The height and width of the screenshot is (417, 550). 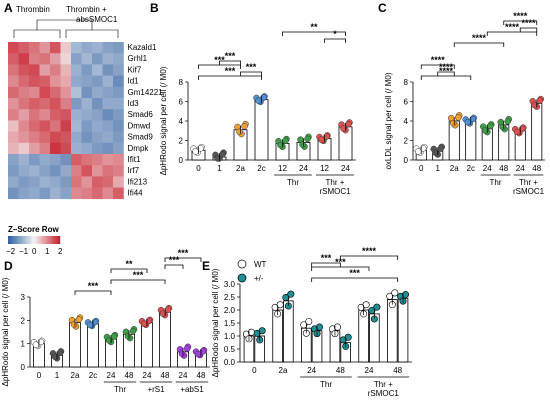 What do you see at coordinates (314, 27) in the screenshot?
I see `significance-label: **` at bounding box center [314, 27].